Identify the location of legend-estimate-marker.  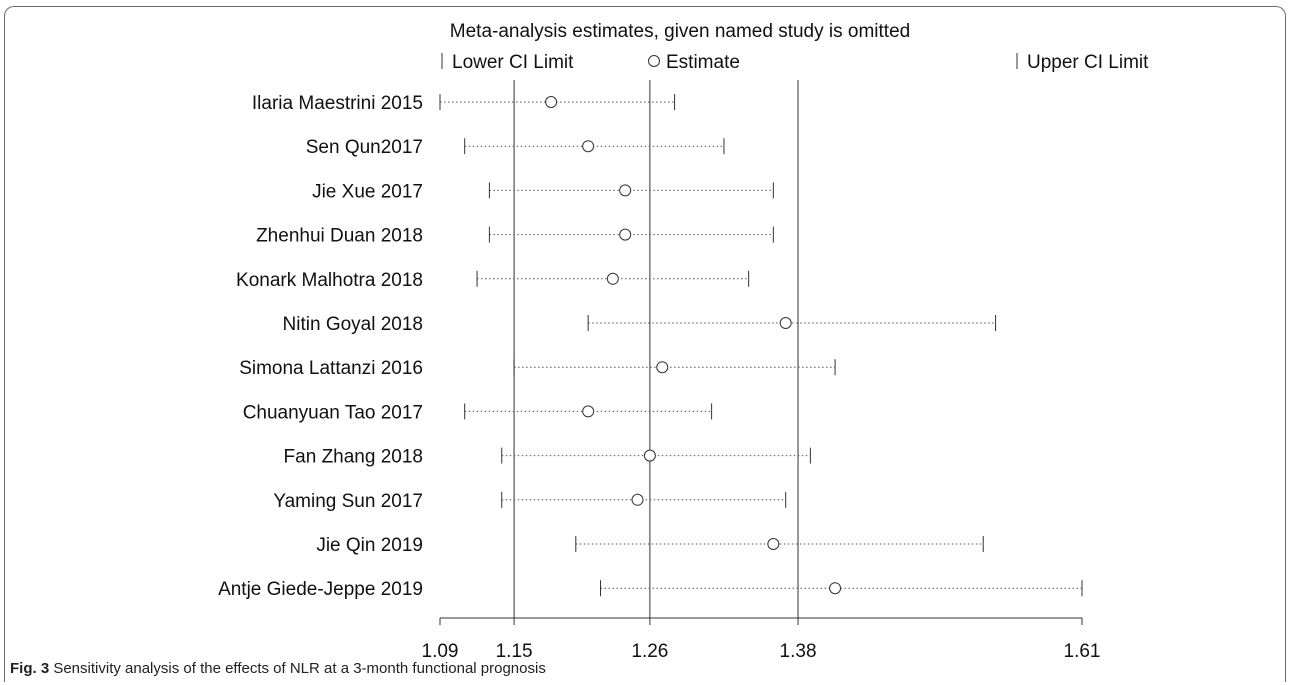
(654, 61).